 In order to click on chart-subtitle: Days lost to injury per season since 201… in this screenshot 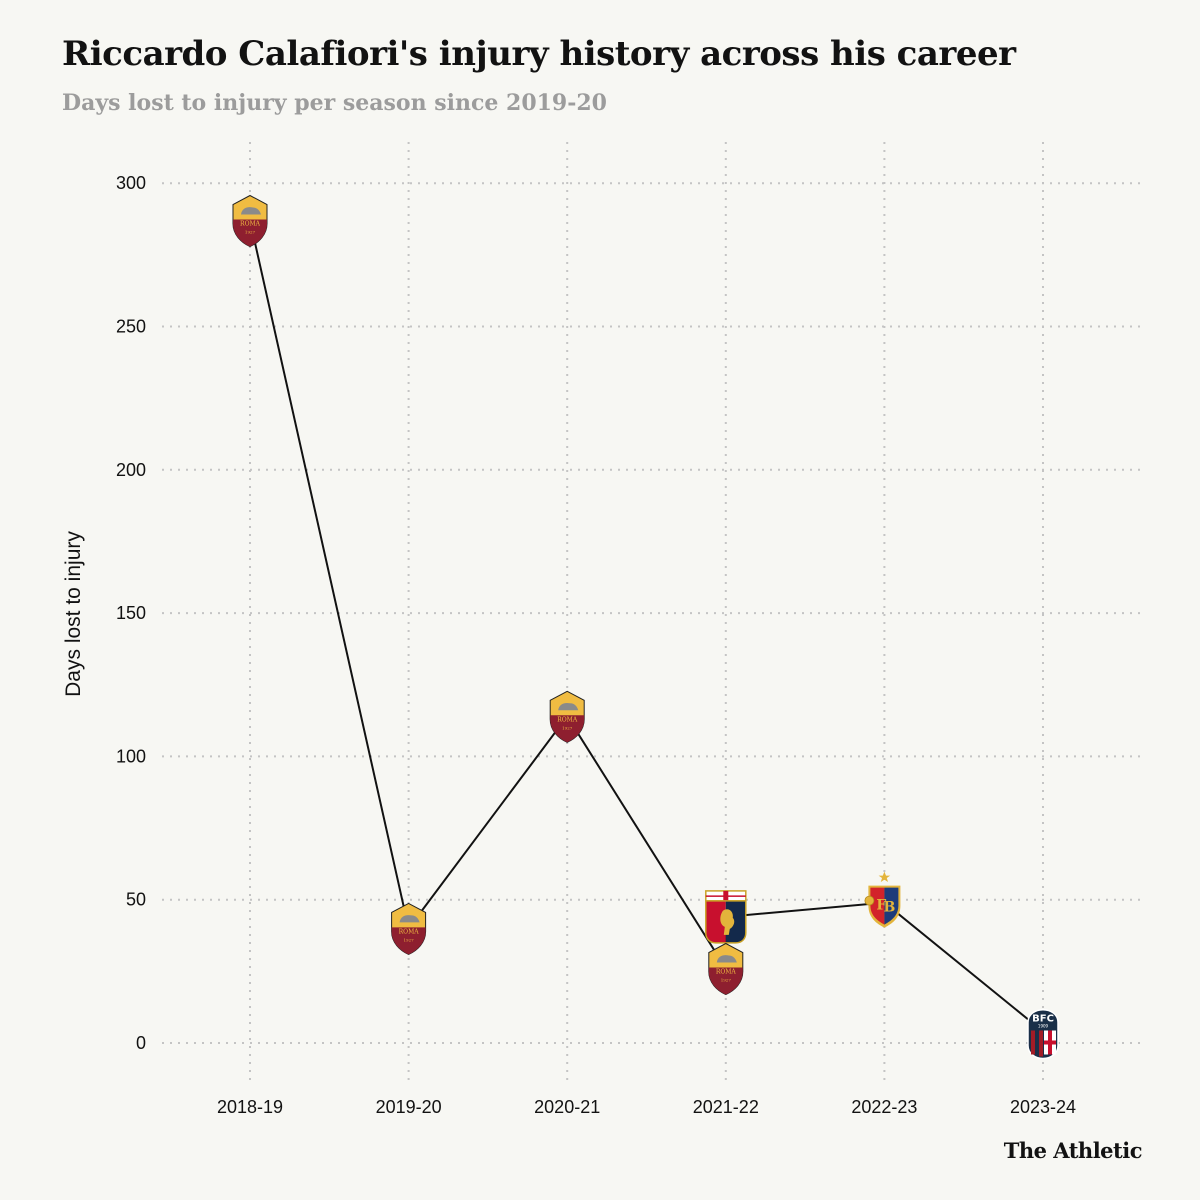, I will do `click(334, 103)`.